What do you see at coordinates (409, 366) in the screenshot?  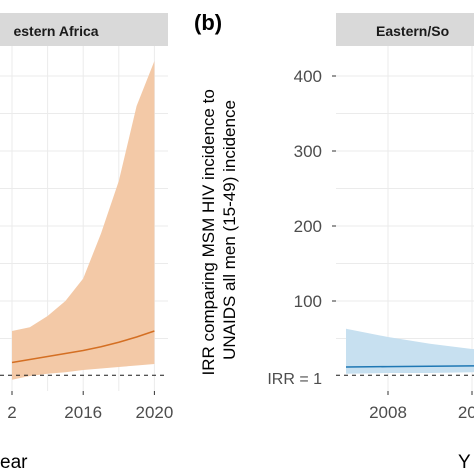 I see `panel-b-series-line` at bounding box center [409, 366].